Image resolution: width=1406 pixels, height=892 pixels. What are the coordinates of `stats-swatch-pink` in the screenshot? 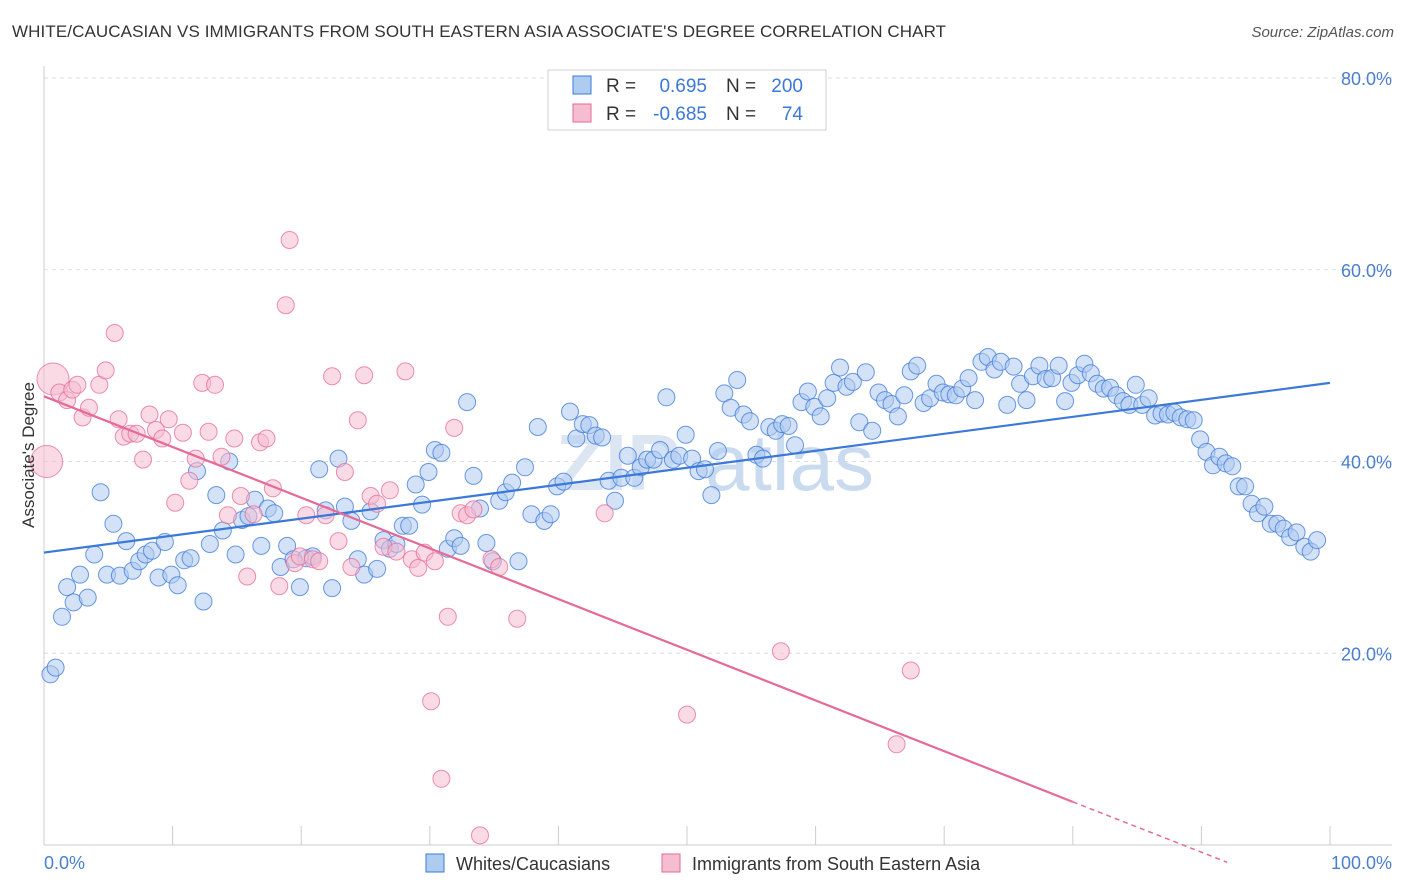 It's located at (582, 113).